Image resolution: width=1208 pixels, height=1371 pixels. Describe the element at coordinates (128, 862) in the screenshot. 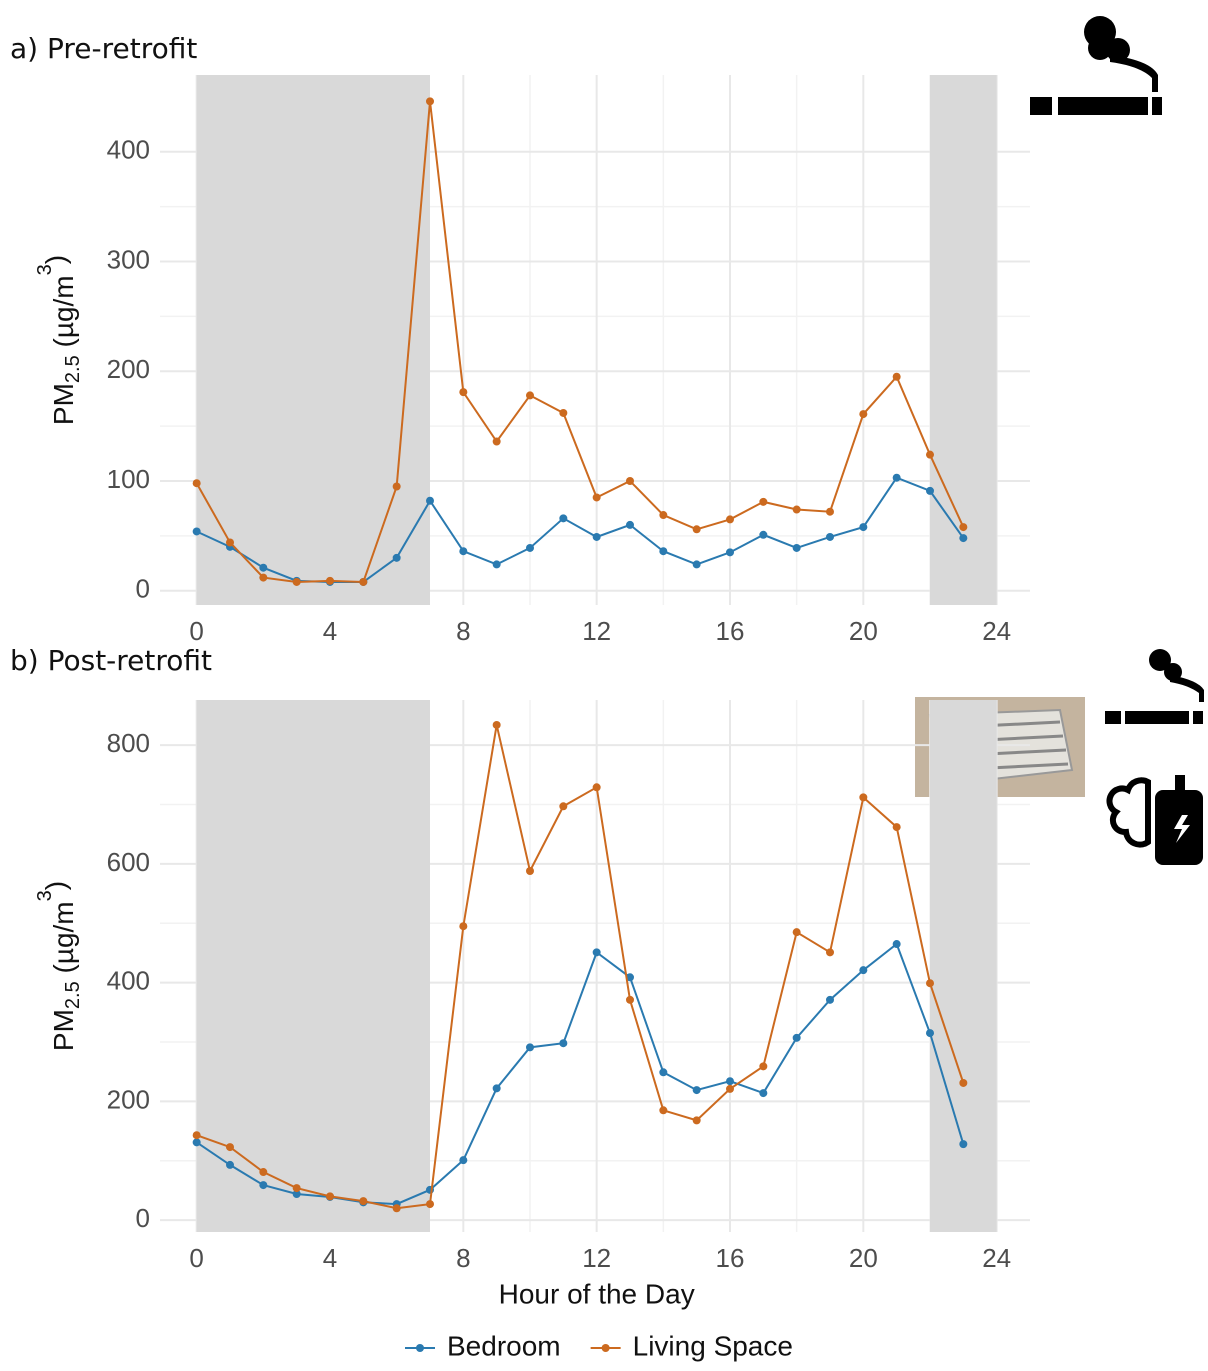

I see `y-tick-label: 600` at that location.